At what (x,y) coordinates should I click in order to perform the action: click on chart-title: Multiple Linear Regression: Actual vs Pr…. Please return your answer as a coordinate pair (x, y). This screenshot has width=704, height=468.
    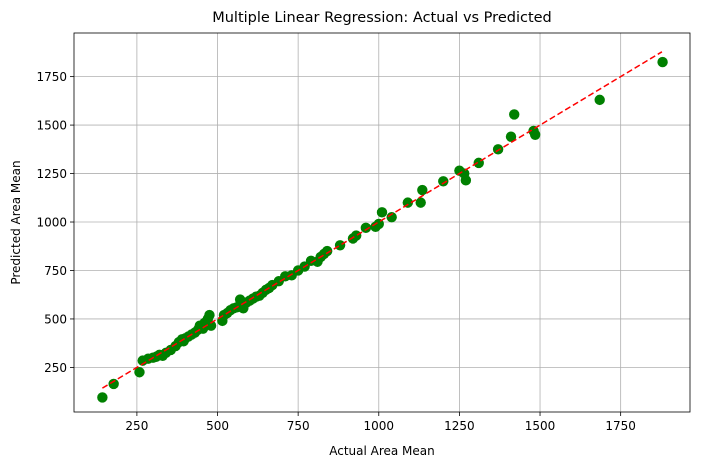
    Looking at the image, I should click on (382, 18).